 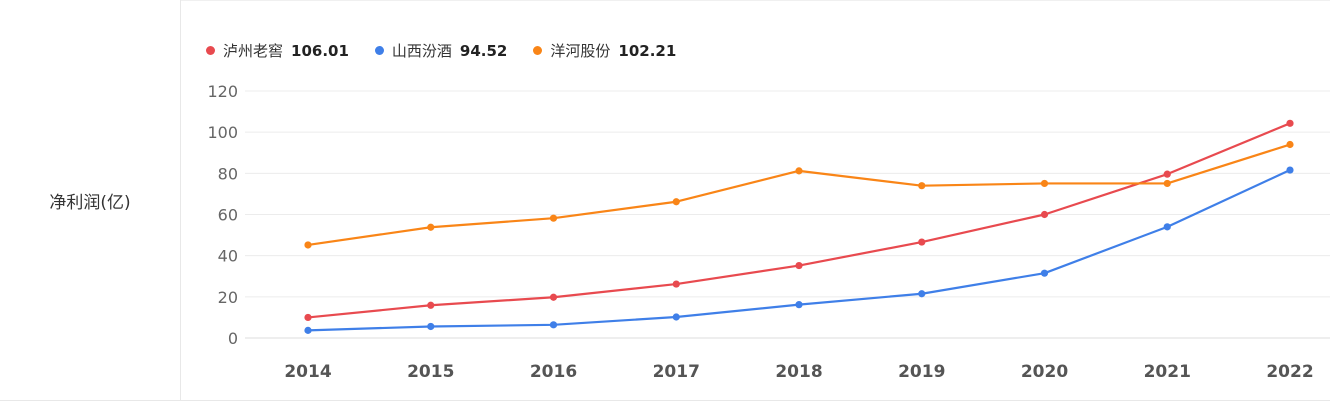 What do you see at coordinates (222, 91) in the screenshot?
I see `y-tick-label: 120` at bounding box center [222, 91].